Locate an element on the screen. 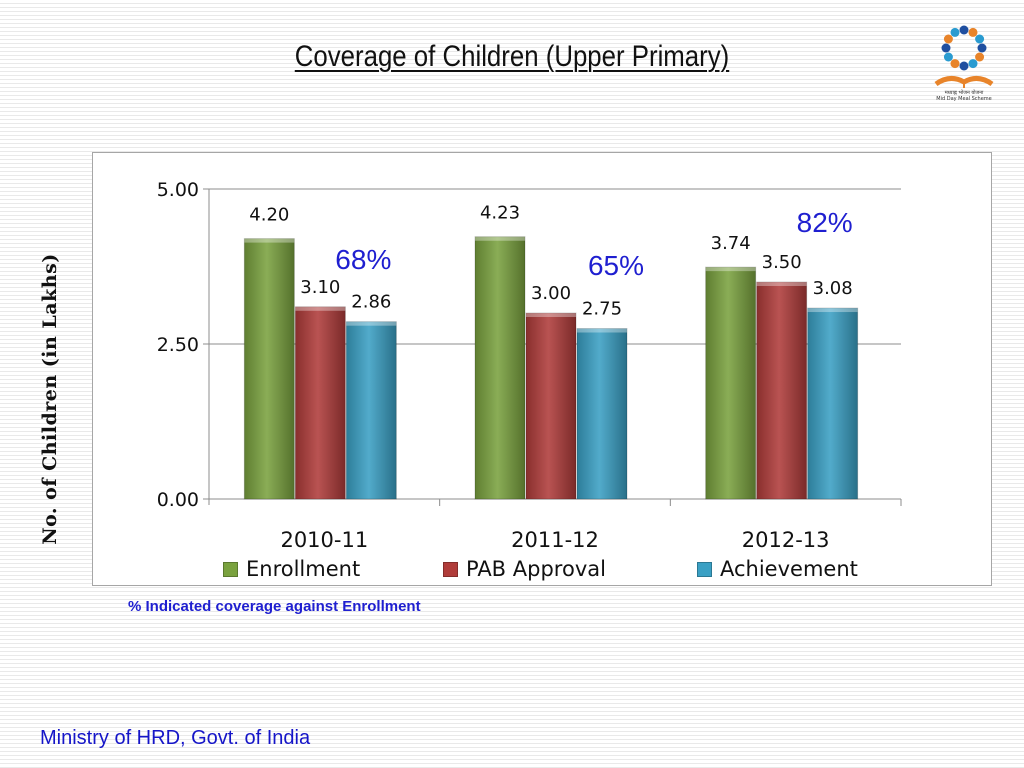  x-tick-label: 2011-12 is located at coordinates (555, 540).